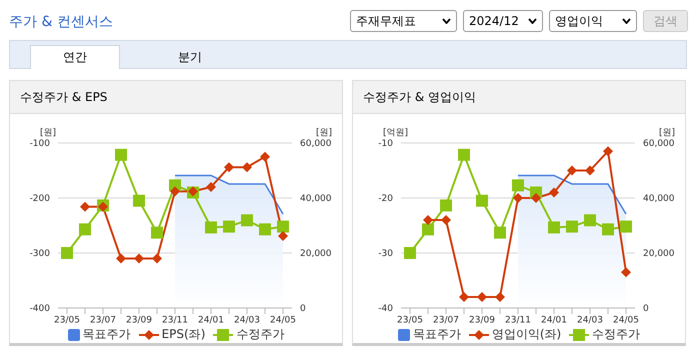  What do you see at coordinates (386, 309) in the screenshot?
I see `y-tick-label: -40` at bounding box center [386, 309].